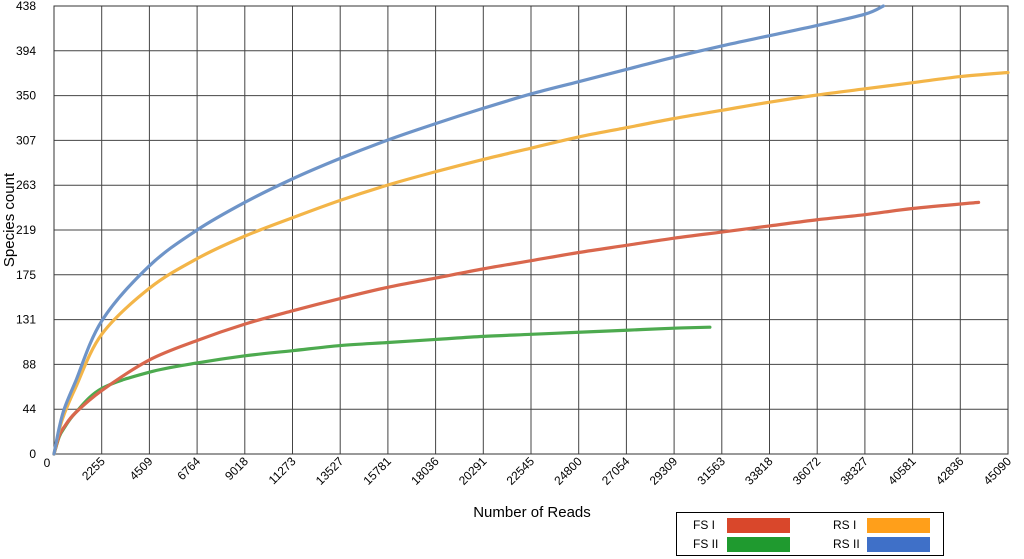  Describe the element at coordinates (706, 544) in the screenshot. I see `legend-label: FS II` at that location.